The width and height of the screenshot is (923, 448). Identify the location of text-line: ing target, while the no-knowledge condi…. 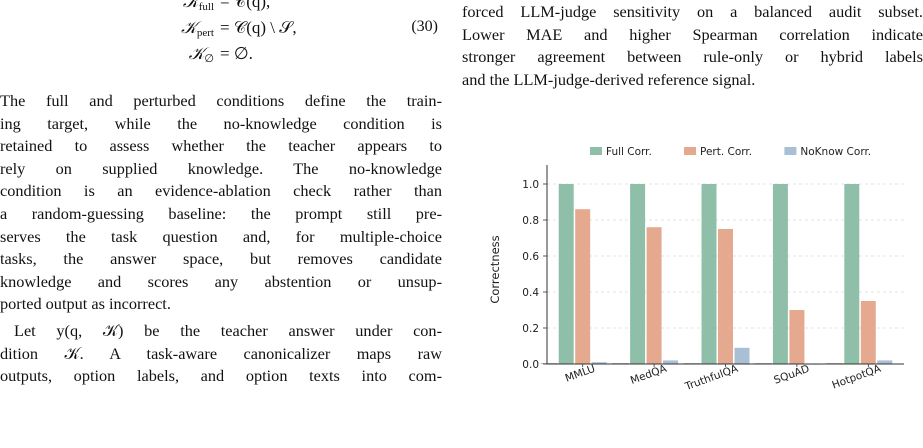
(221, 123).